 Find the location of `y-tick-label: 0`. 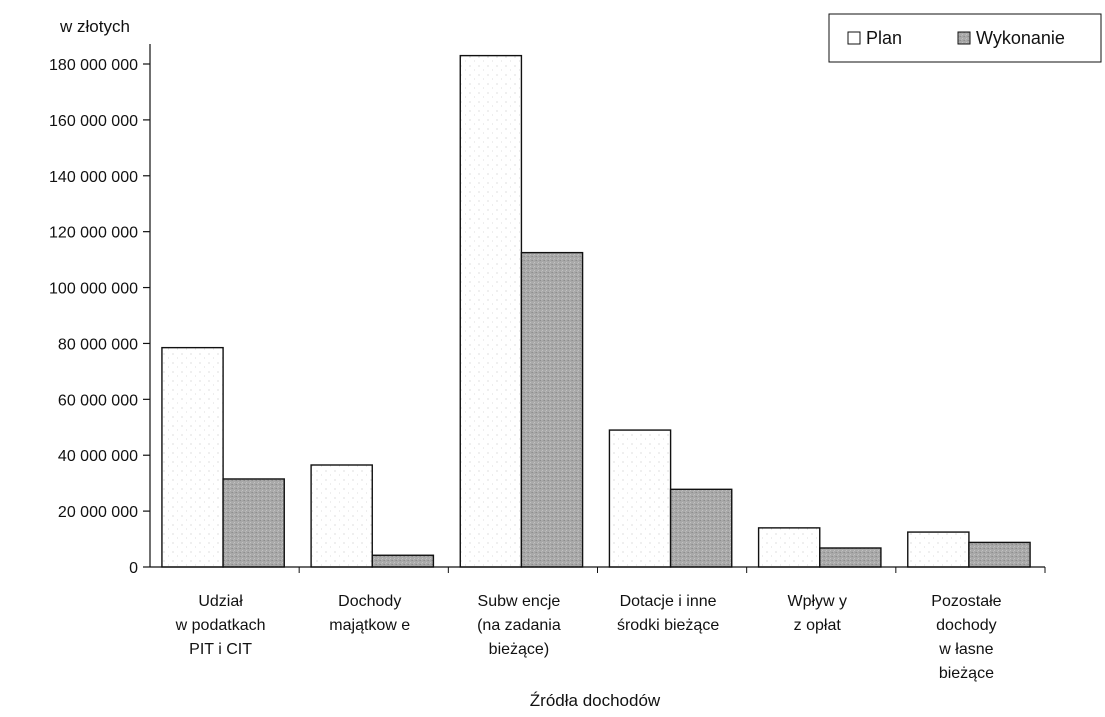

y-tick-label: 0 is located at coordinates (133, 568).